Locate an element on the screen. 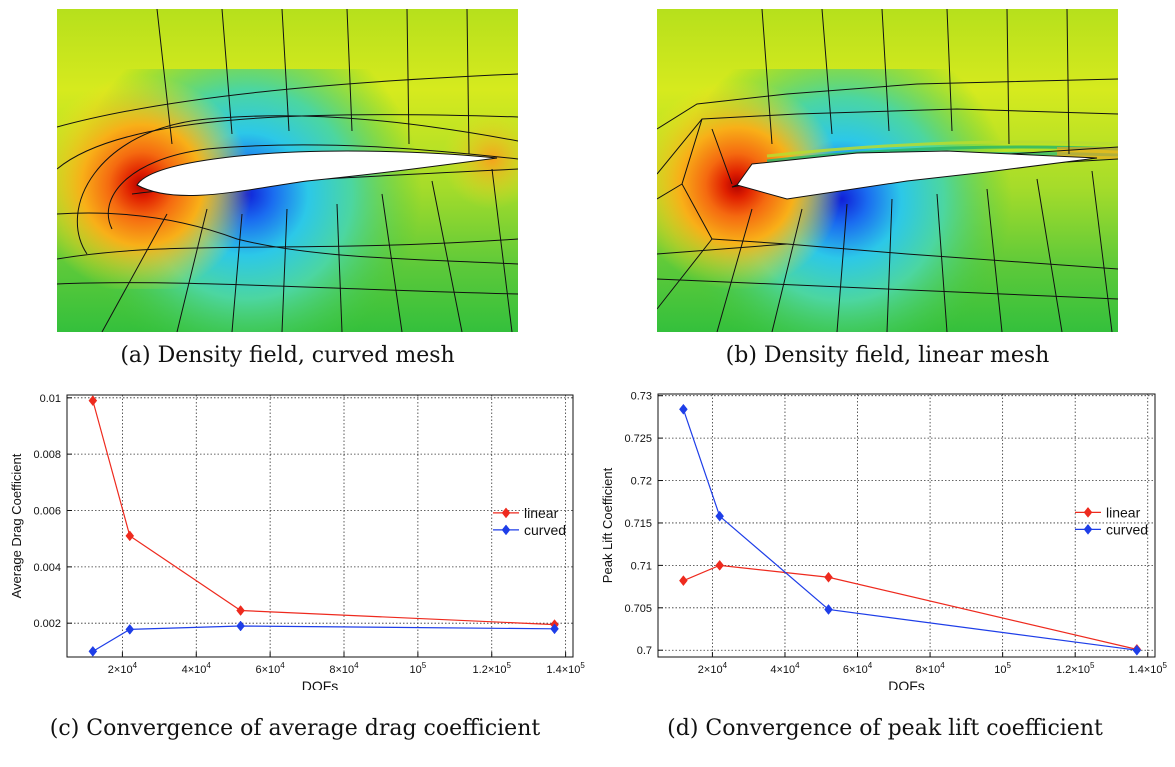  y-tick-label: 0.01 is located at coordinates (50, 399).